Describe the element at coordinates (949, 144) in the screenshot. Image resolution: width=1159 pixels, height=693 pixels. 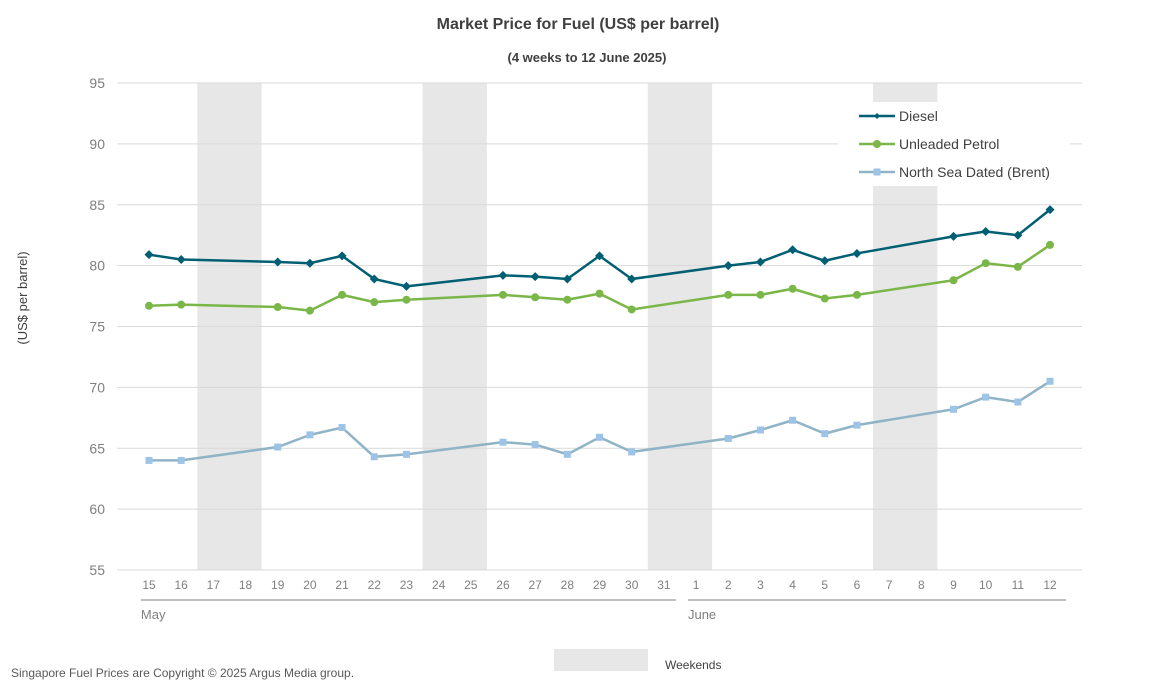
I see `legend-label-unleaded-petrol: Unleaded Petrol` at that location.